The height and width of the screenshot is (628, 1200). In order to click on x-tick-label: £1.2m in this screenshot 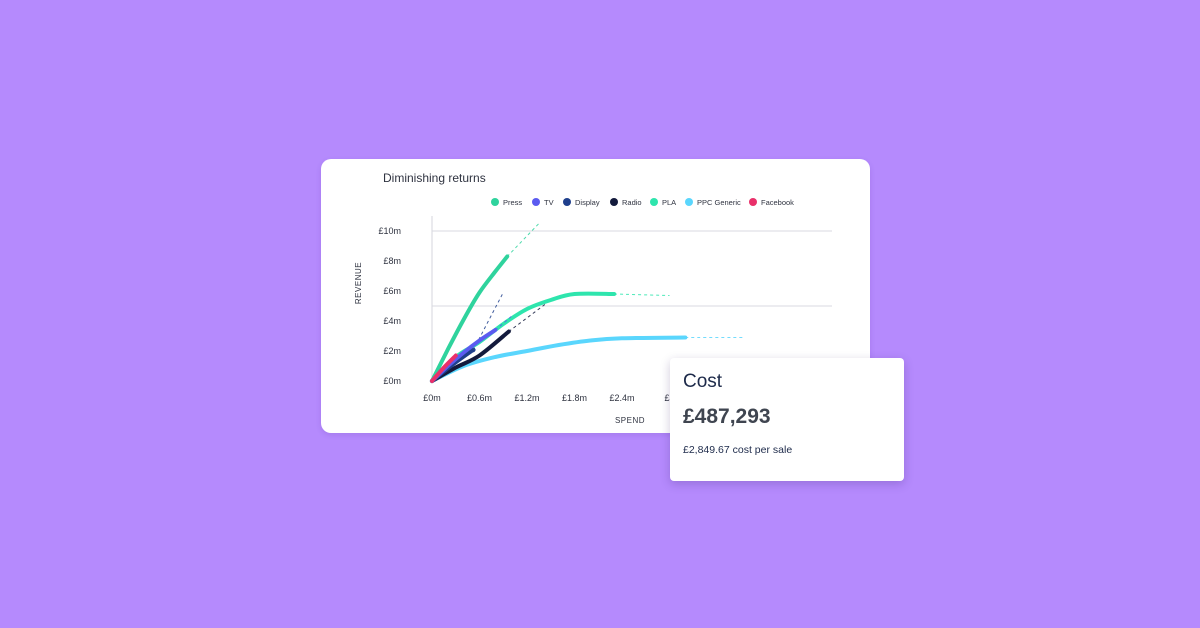, I will do `click(526, 398)`.